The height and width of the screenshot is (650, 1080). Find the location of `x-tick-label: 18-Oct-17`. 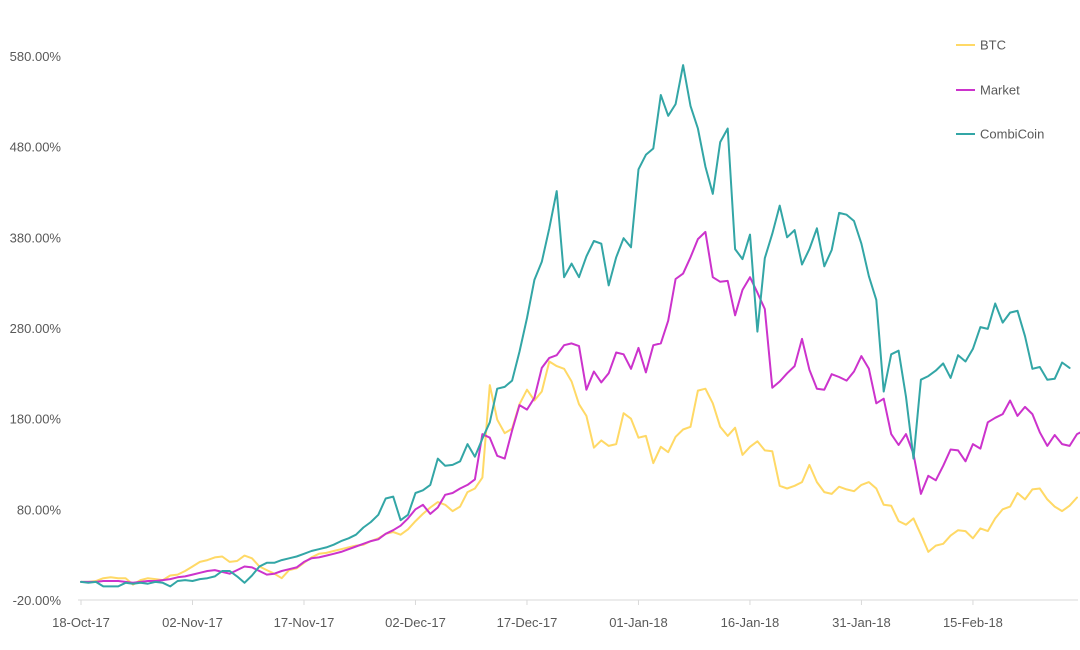

x-tick-label: 18-Oct-17 is located at coordinates (81, 622).